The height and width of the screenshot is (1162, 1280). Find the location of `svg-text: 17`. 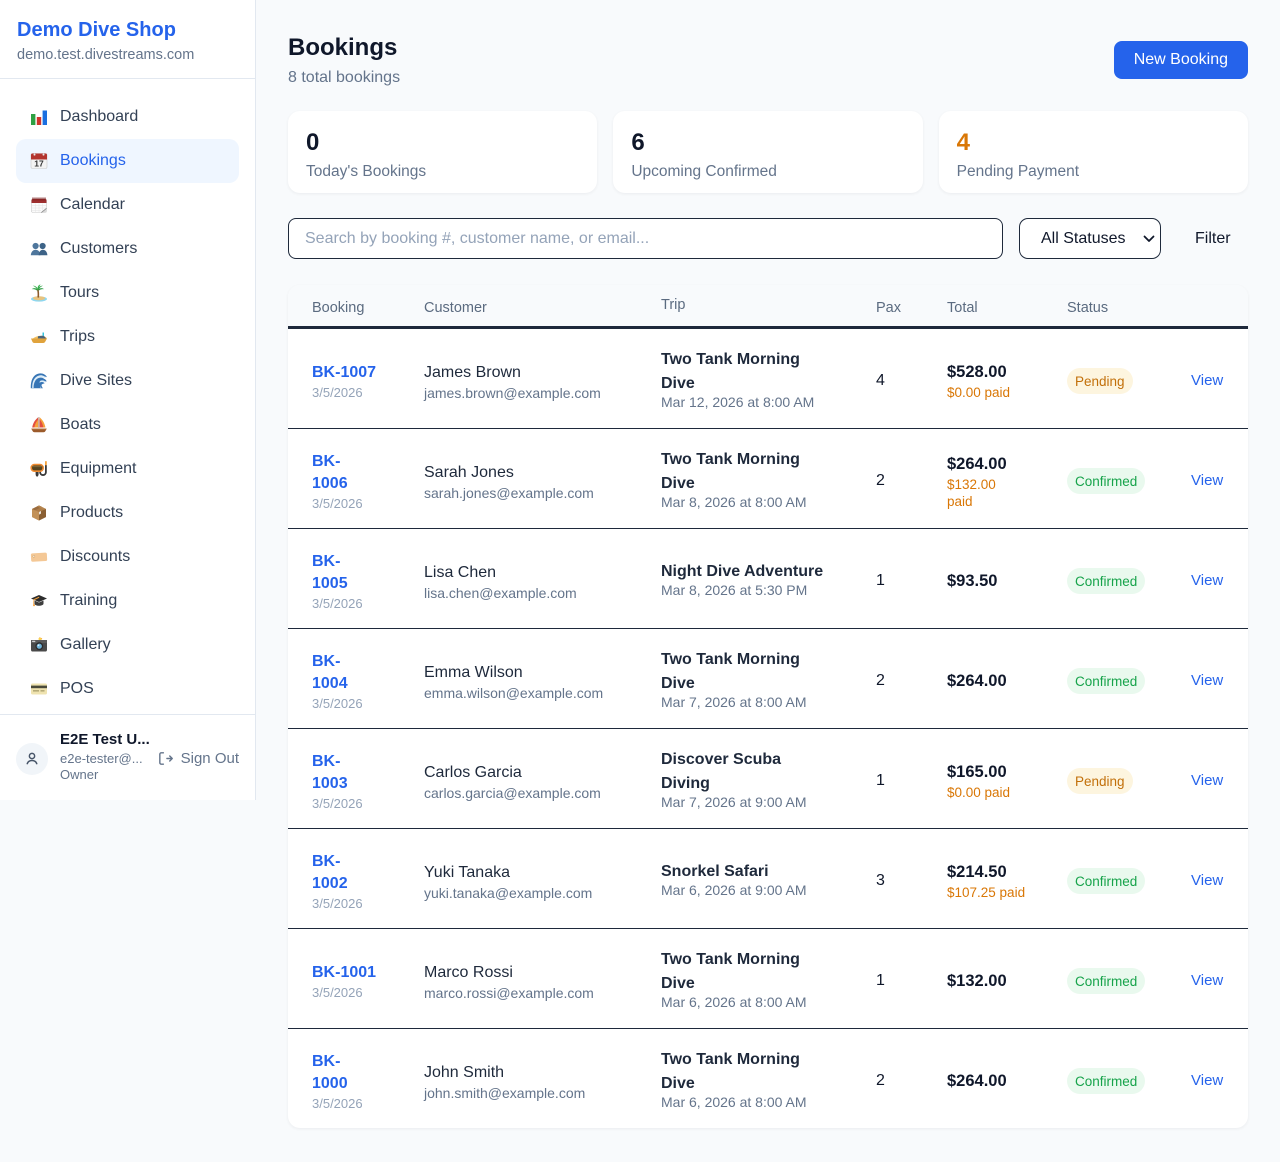

svg-text: 17 is located at coordinates (39, 164).